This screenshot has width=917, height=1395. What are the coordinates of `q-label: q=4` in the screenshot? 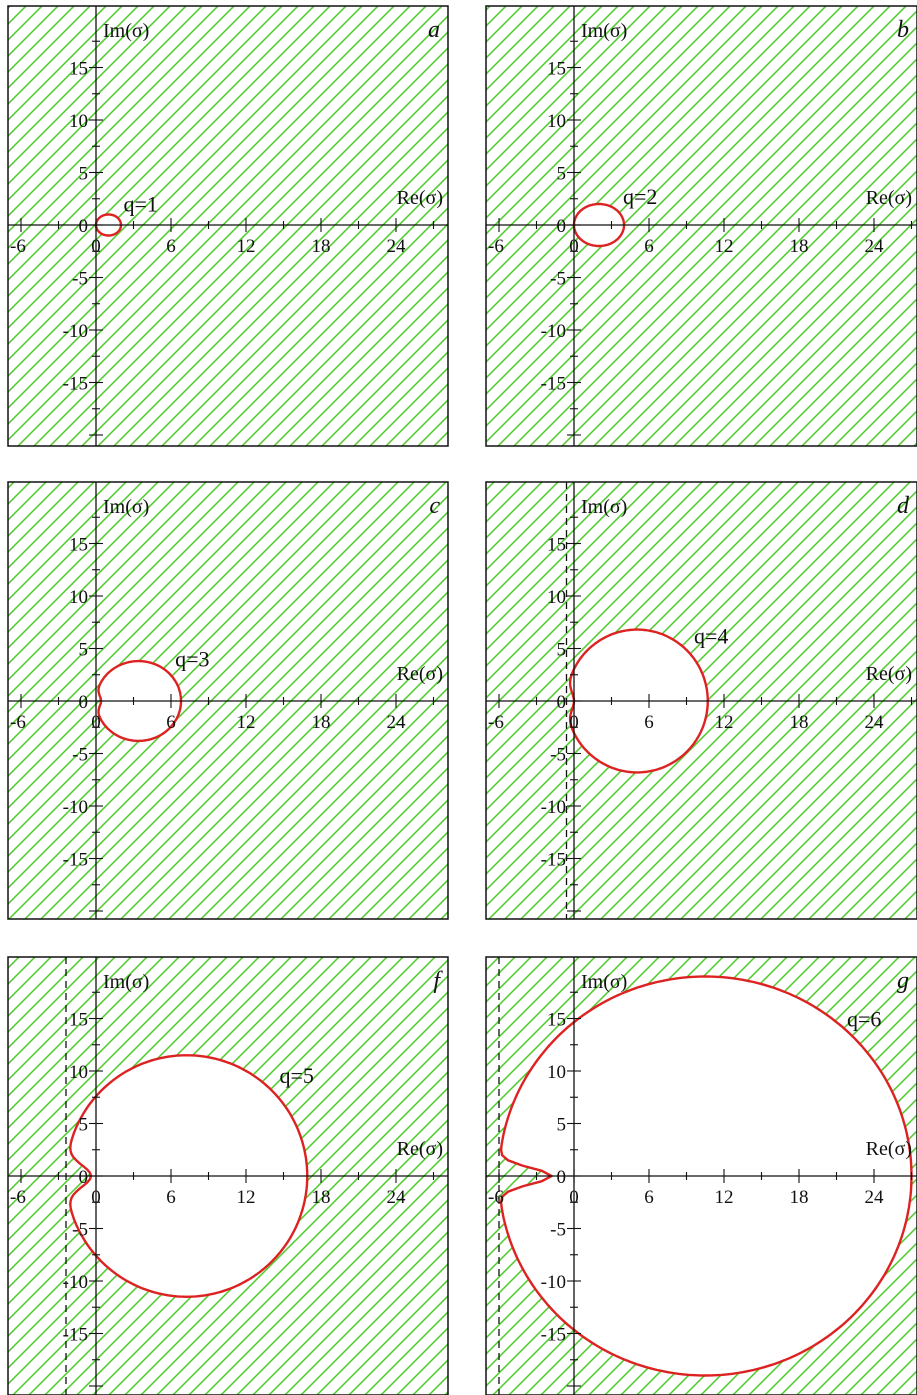 It's located at (711, 636).